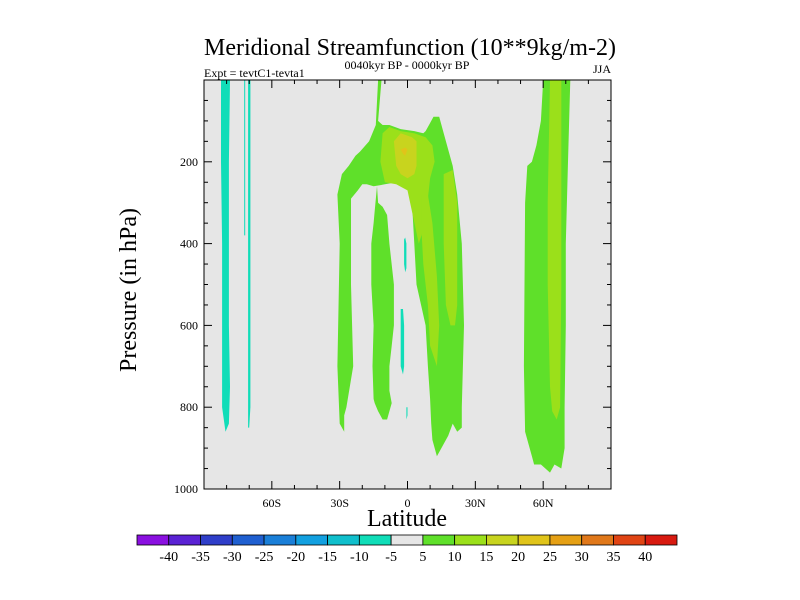  What do you see at coordinates (602, 69) in the screenshot?
I see `season-label: JJA` at bounding box center [602, 69].